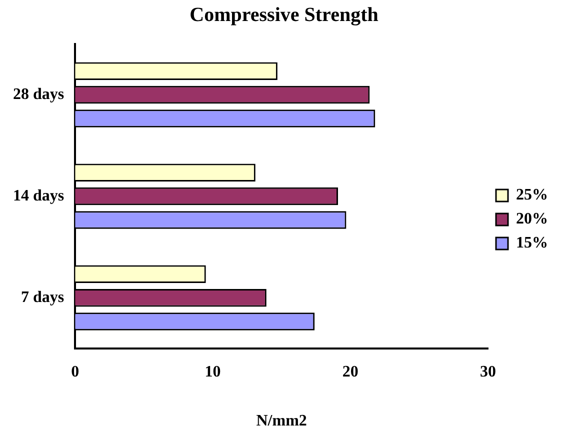 This screenshot has width=568, height=445. What do you see at coordinates (212, 371) in the screenshot?
I see `x-tick-label: 10` at bounding box center [212, 371].